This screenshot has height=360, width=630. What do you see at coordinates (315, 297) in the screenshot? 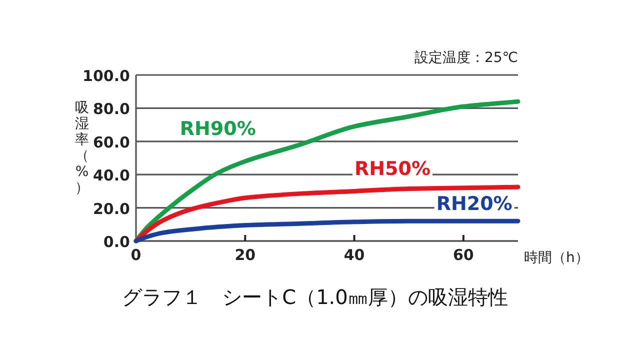
I see `text: グラフ１ シートC（1.0㎜厚）の吸湿特性` at bounding box center [315, 297].